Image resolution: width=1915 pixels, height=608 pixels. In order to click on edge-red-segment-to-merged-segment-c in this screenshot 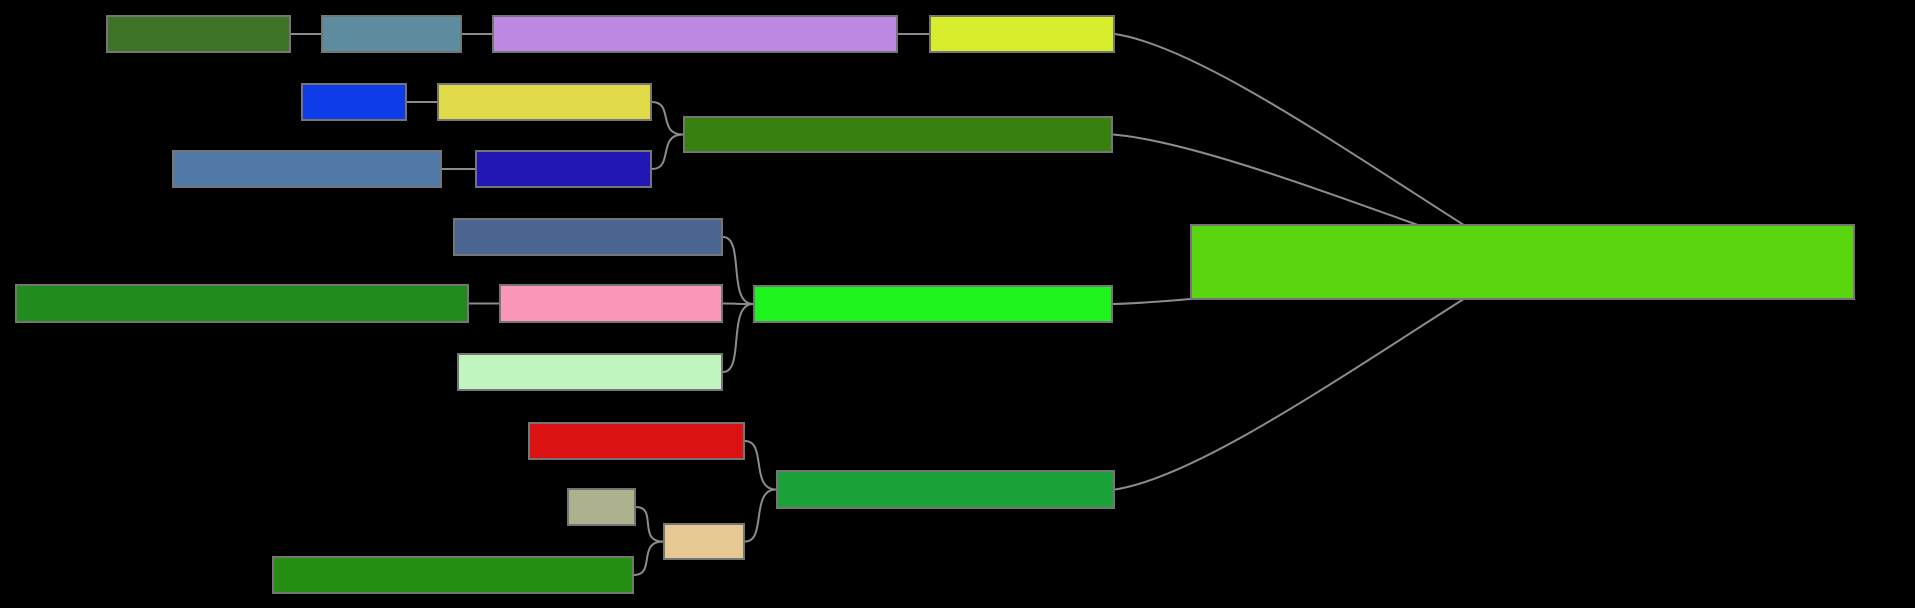, I will do `click(760, 465)`.